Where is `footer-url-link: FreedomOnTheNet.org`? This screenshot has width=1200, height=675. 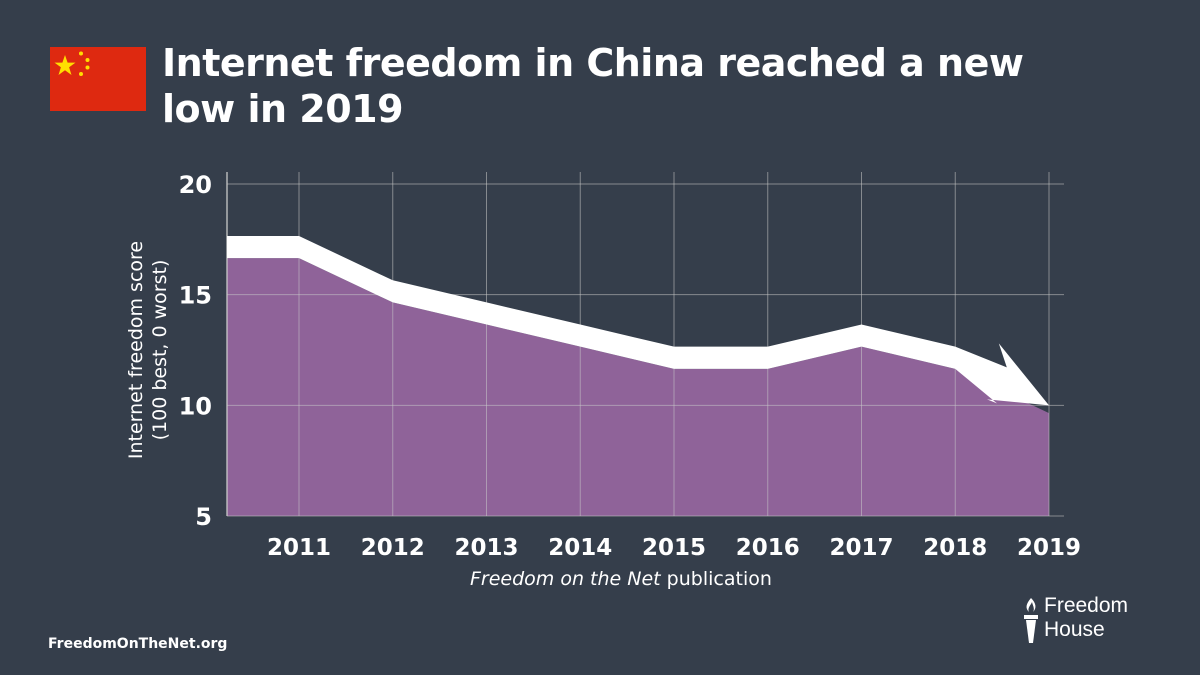 footer-url-link: FreedomOnTheNet.org is located at coordinates (138, 644).